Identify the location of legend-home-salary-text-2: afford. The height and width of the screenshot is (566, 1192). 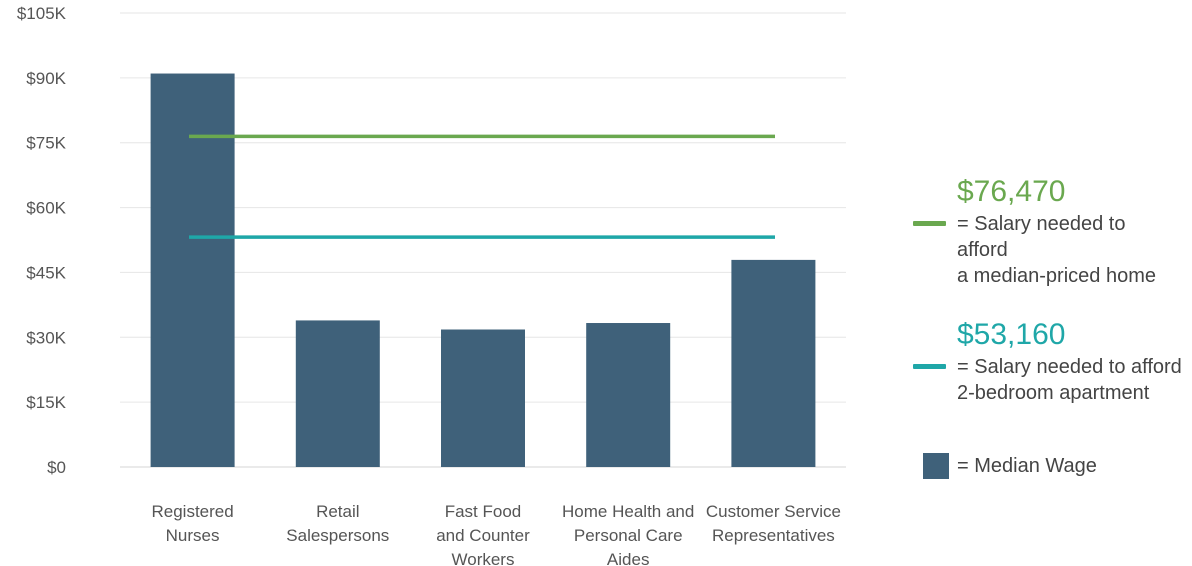
(982, 250).